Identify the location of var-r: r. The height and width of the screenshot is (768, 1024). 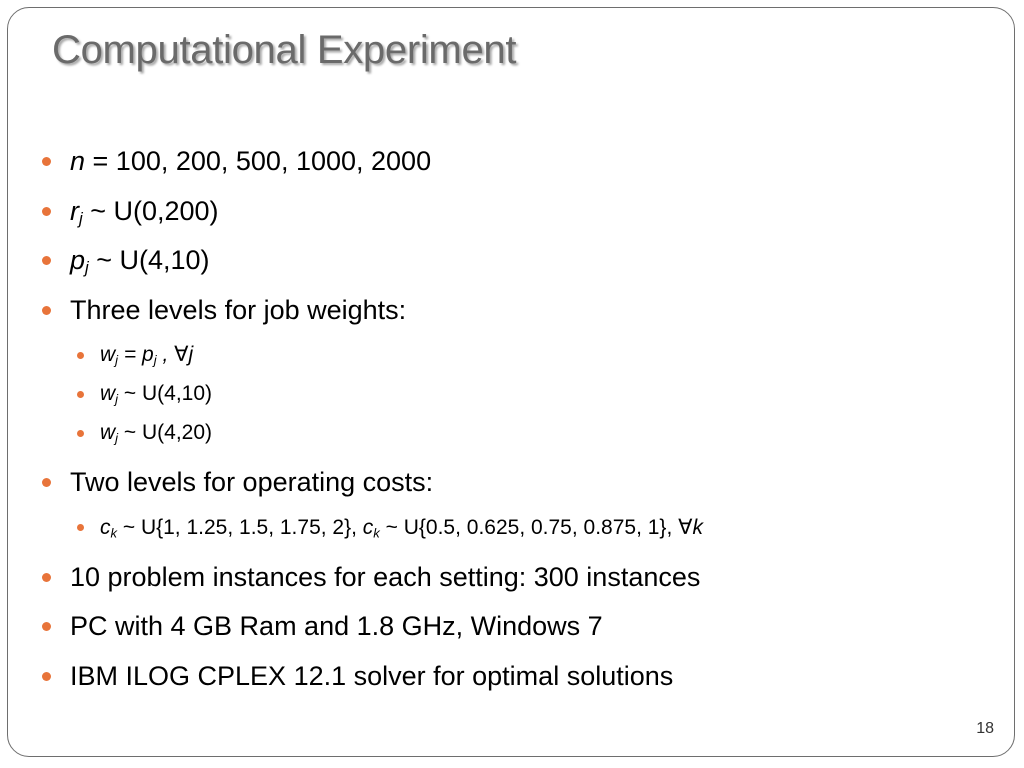
(74, 210).